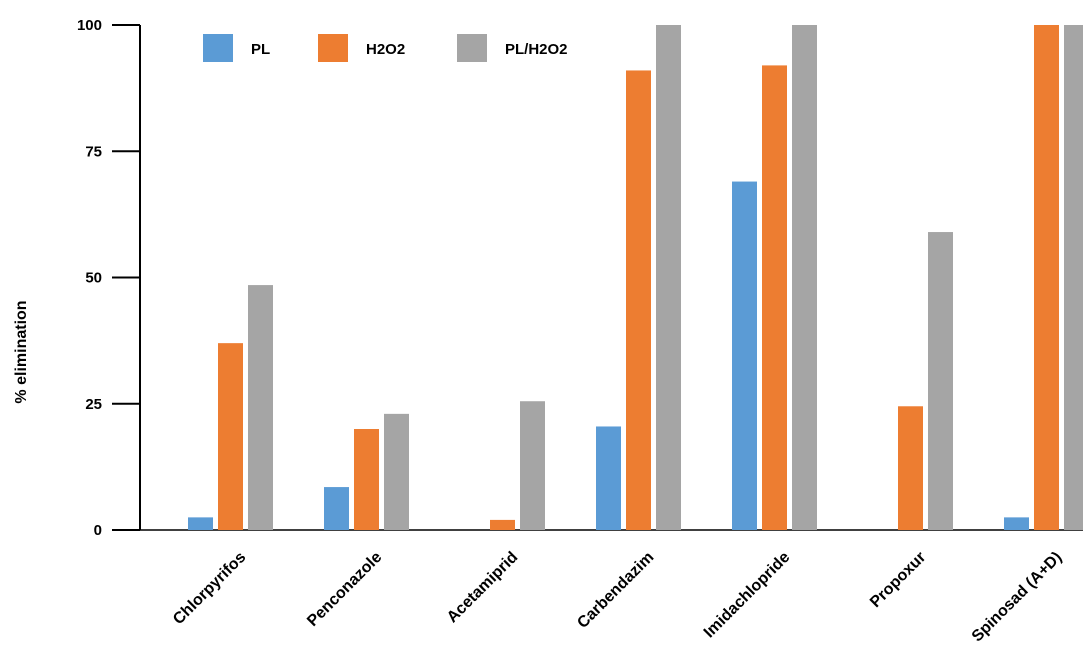 Image resolution: width=1083 pixels, height=669 pixels. What do you see at coordinates (1017, 597) in the screenshot?
I see `x-tick-label: Spinosad (A+D)` at bounding box center [1017, 597].